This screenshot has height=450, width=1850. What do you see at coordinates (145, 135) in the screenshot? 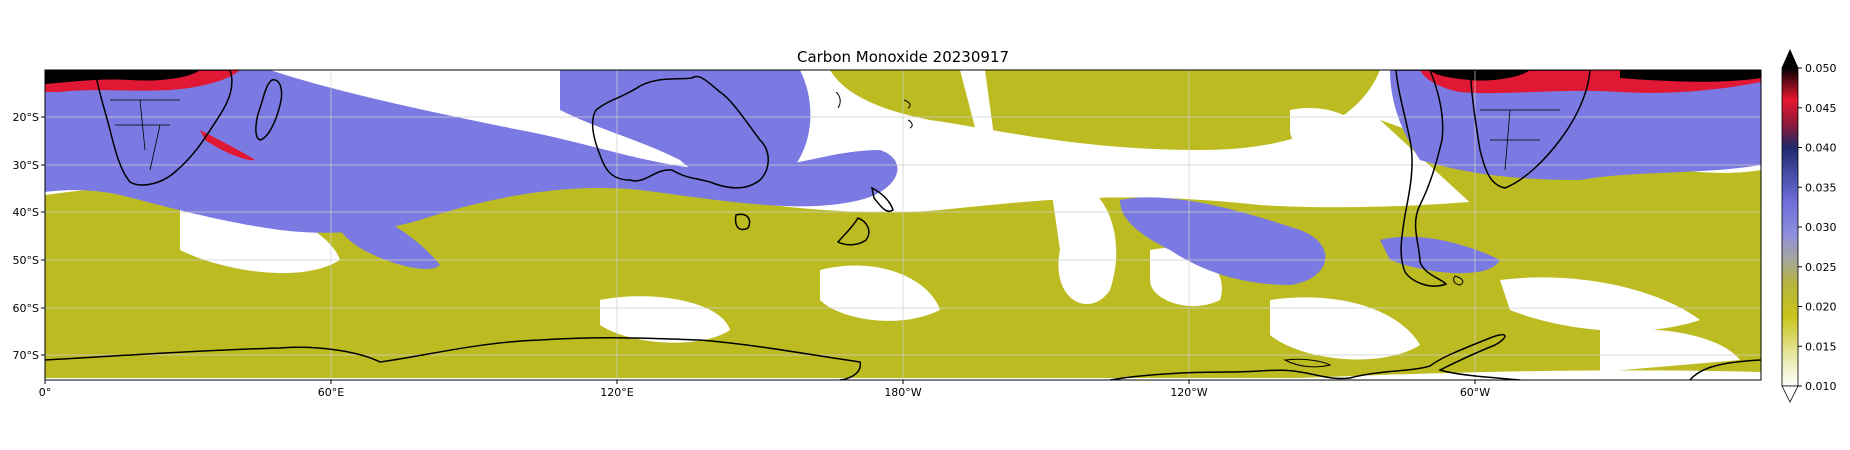
I see `africa-borders` at bounding box center [145, 135].